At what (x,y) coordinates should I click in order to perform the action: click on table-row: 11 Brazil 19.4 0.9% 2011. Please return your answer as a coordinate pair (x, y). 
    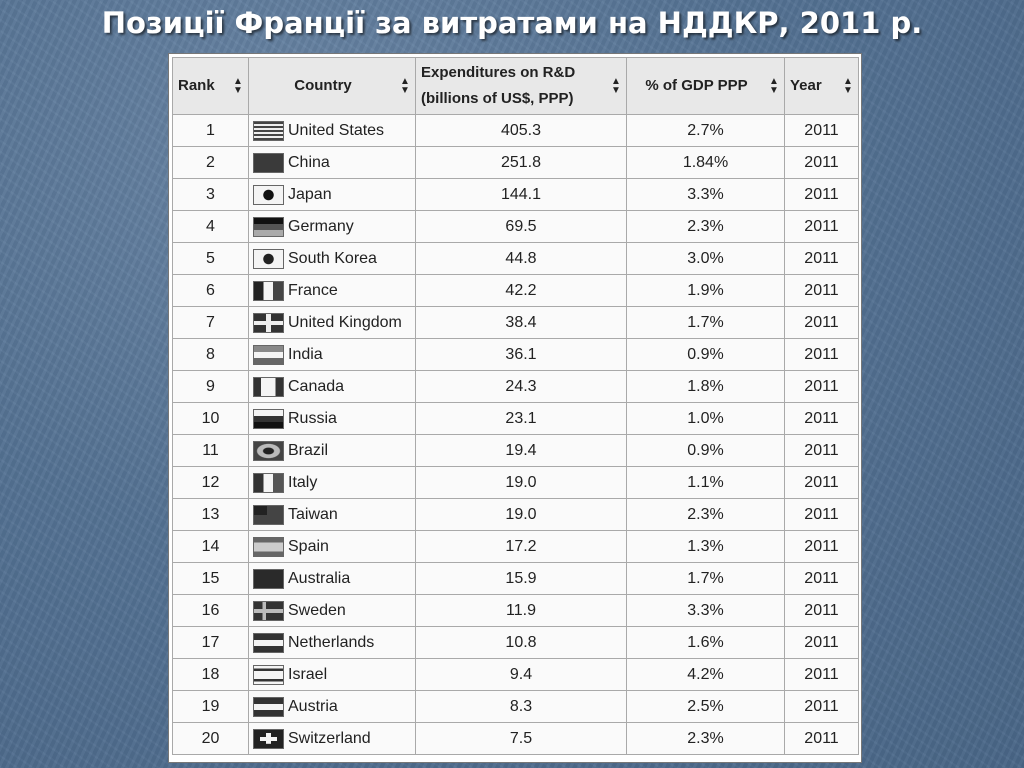
    Looking at the image, I should click on (515, 450).